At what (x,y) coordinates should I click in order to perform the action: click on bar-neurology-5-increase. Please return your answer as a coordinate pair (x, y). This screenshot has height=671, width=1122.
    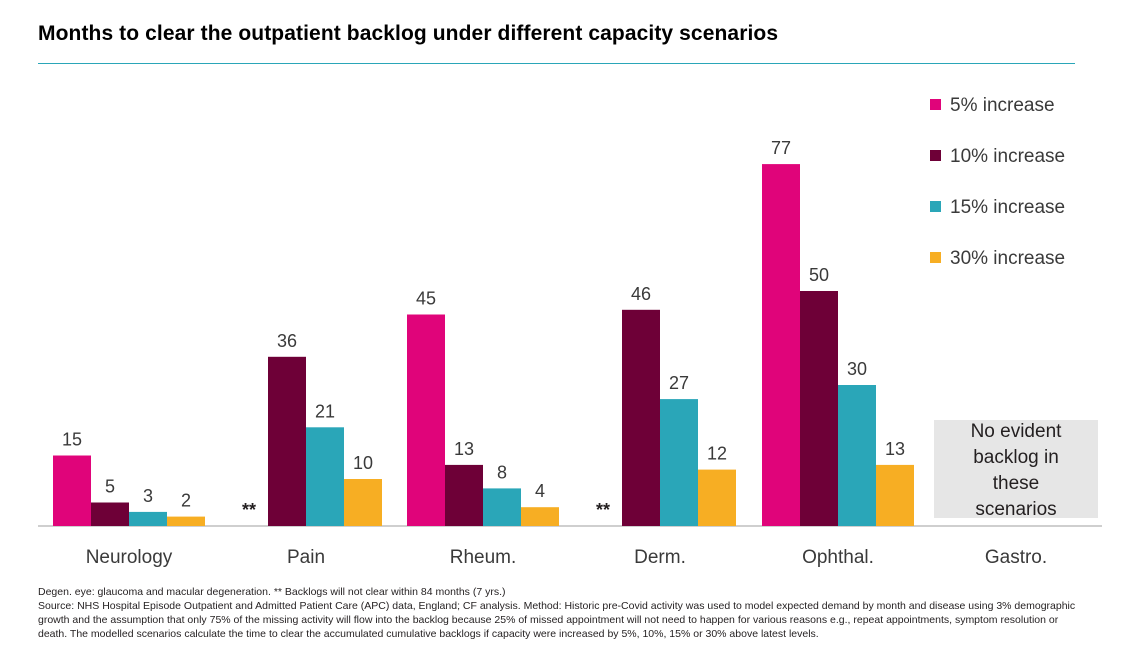
    Looking at the image, I should click on (72, 490).